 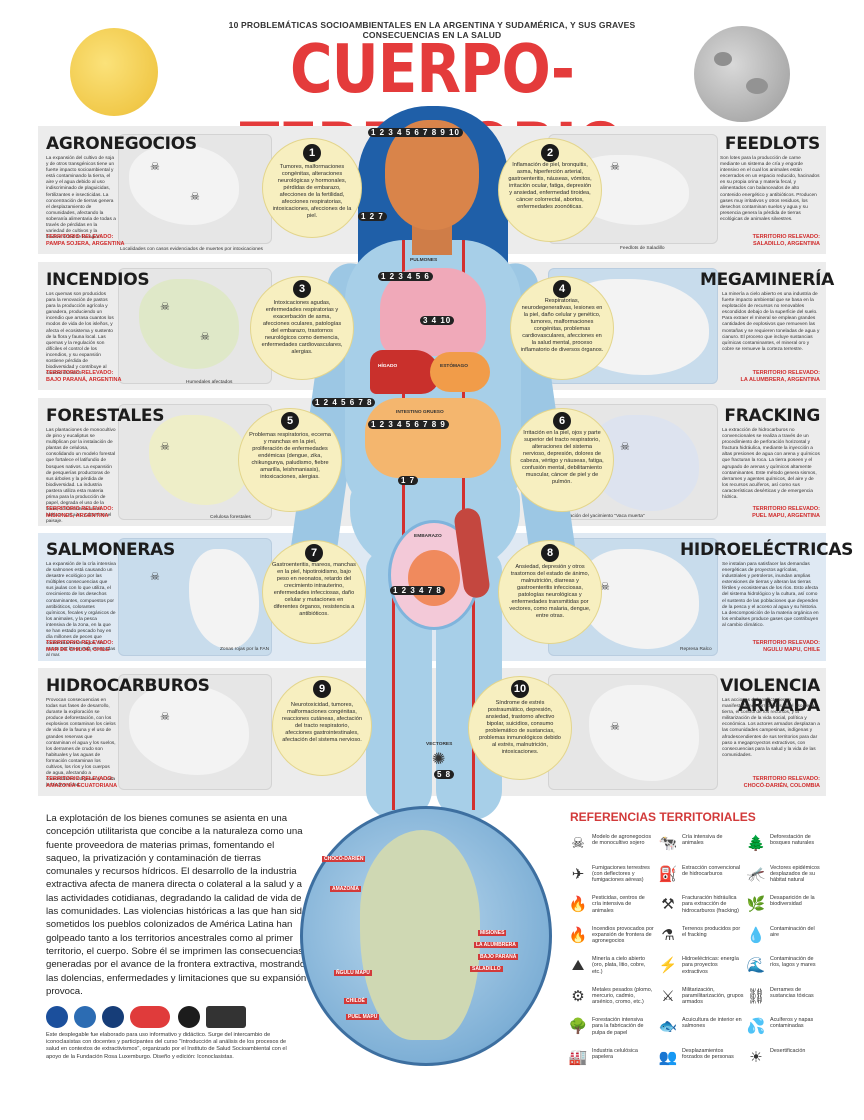 I want to click on map-label: AMAZONÍA, so click(x=345, y=889).